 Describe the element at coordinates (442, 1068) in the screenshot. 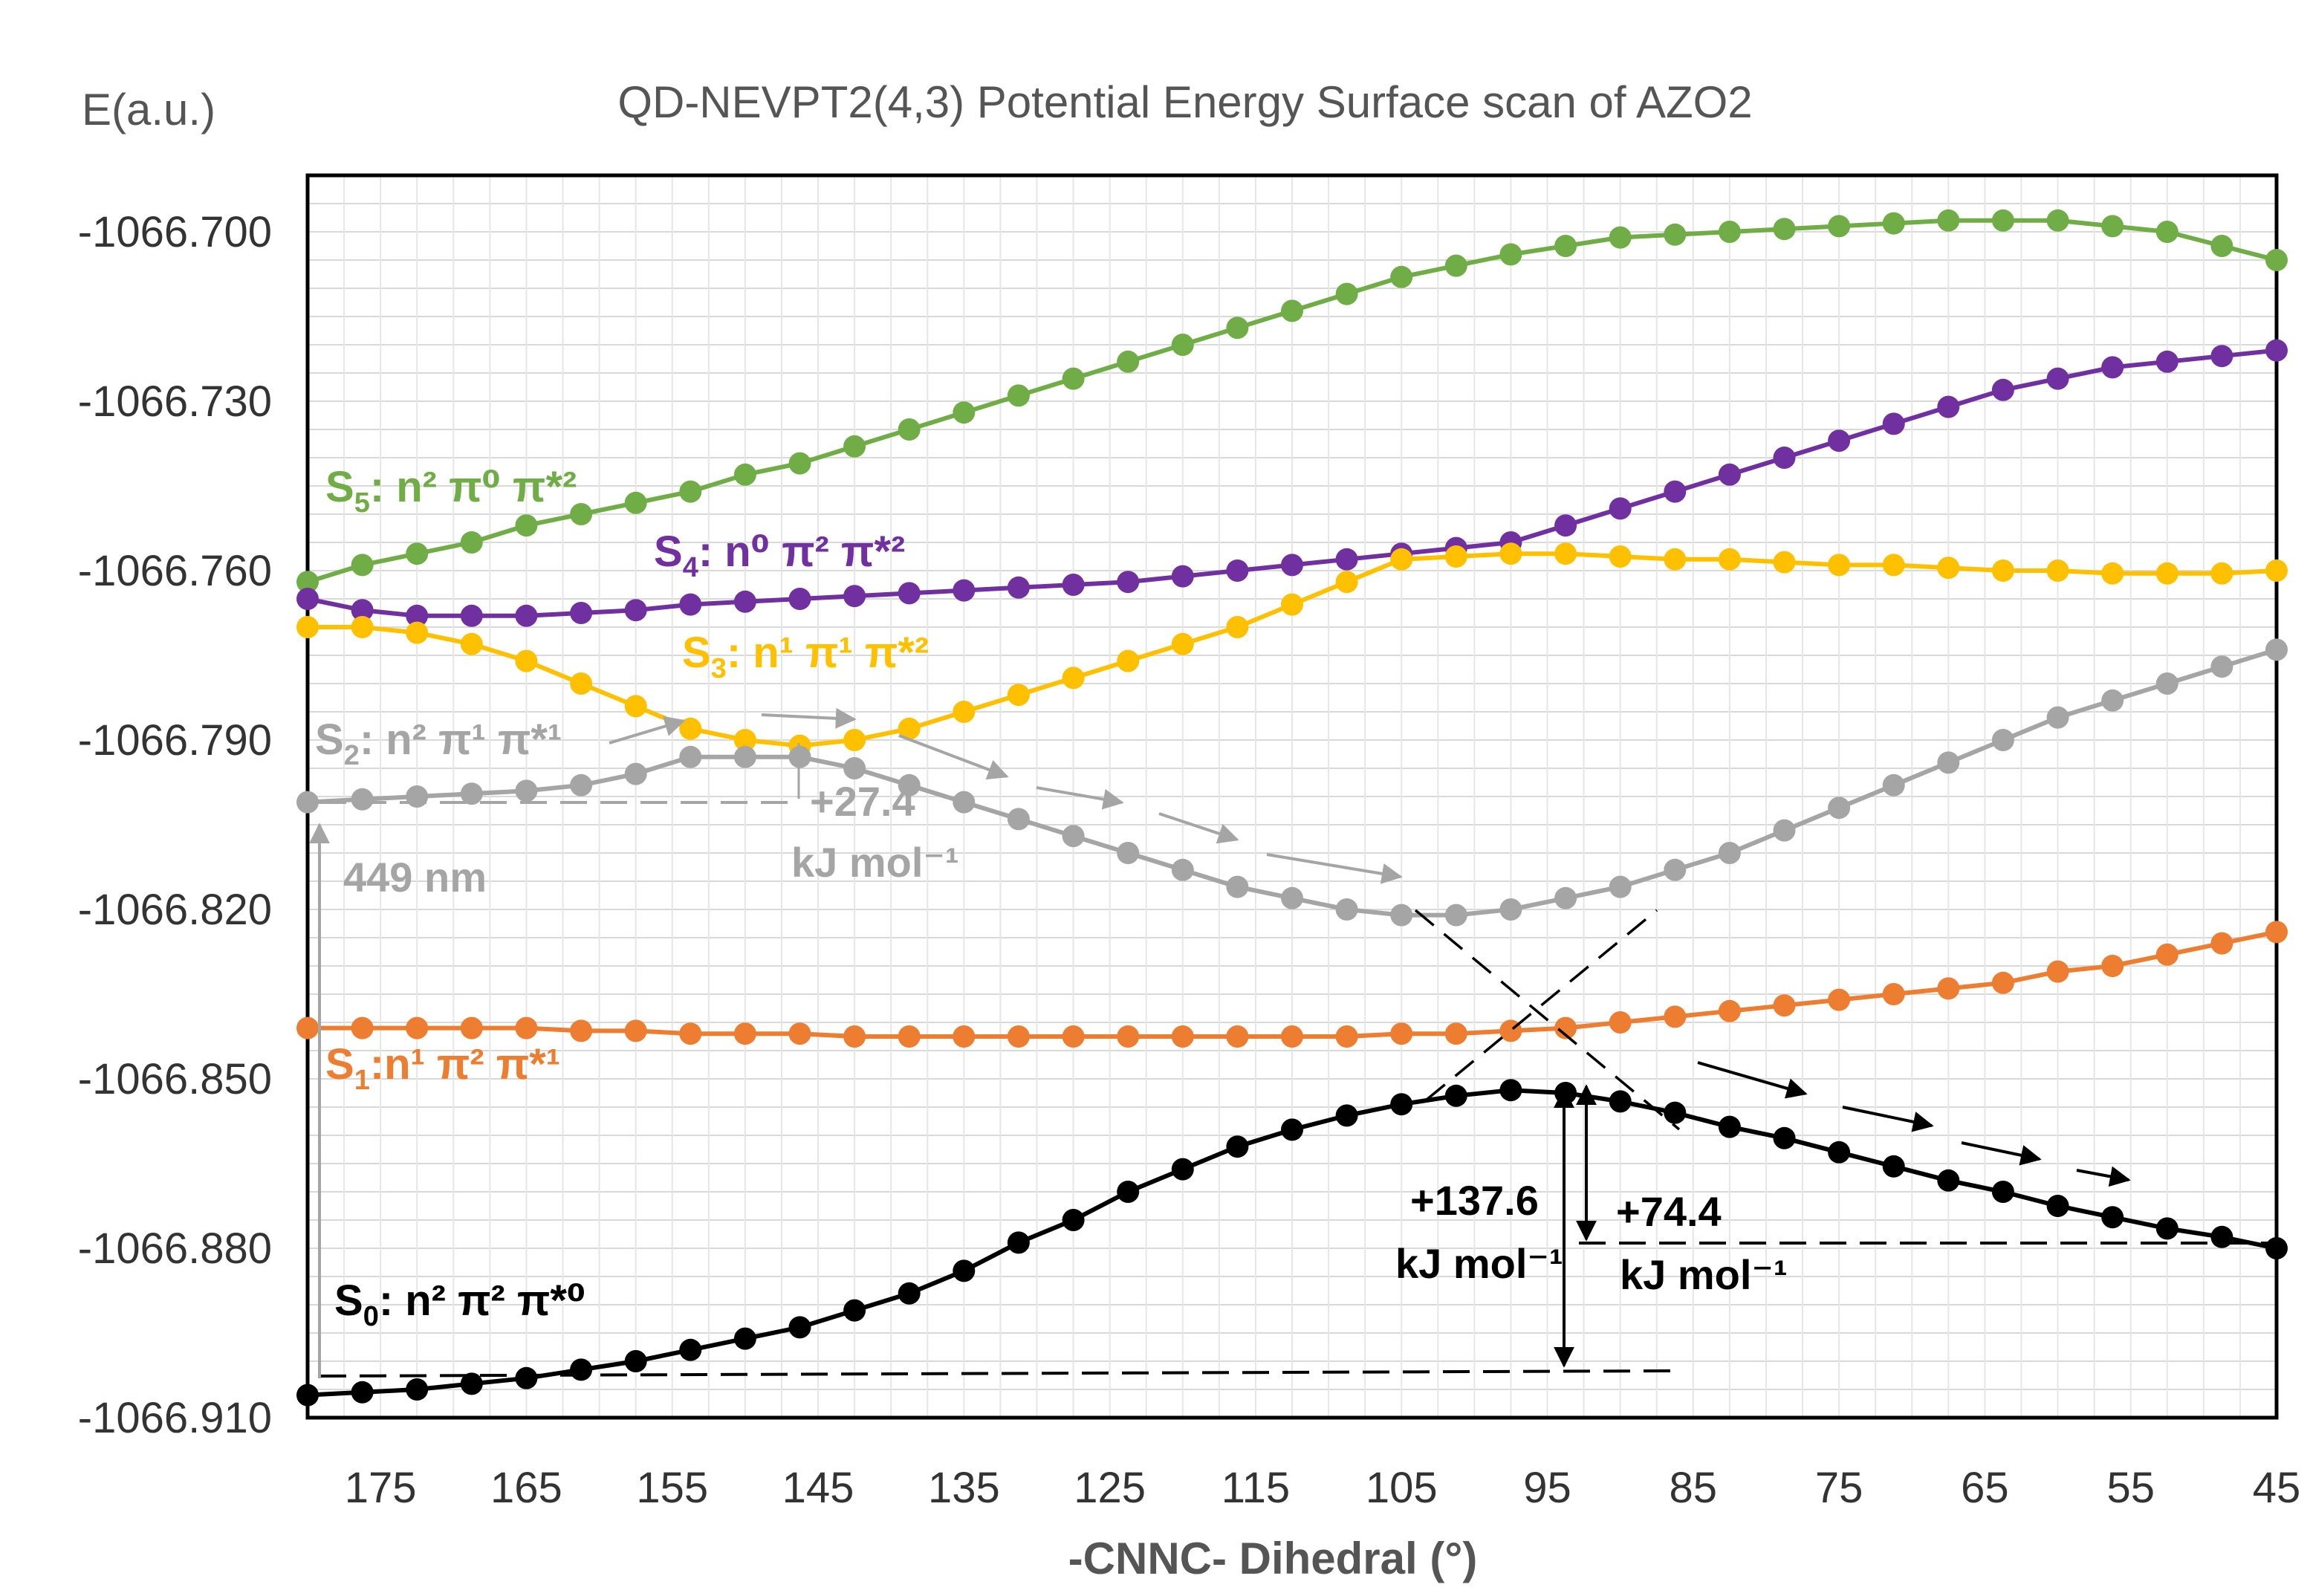

I see `label-s1: S1:n¹ π² π*¹` at that location.